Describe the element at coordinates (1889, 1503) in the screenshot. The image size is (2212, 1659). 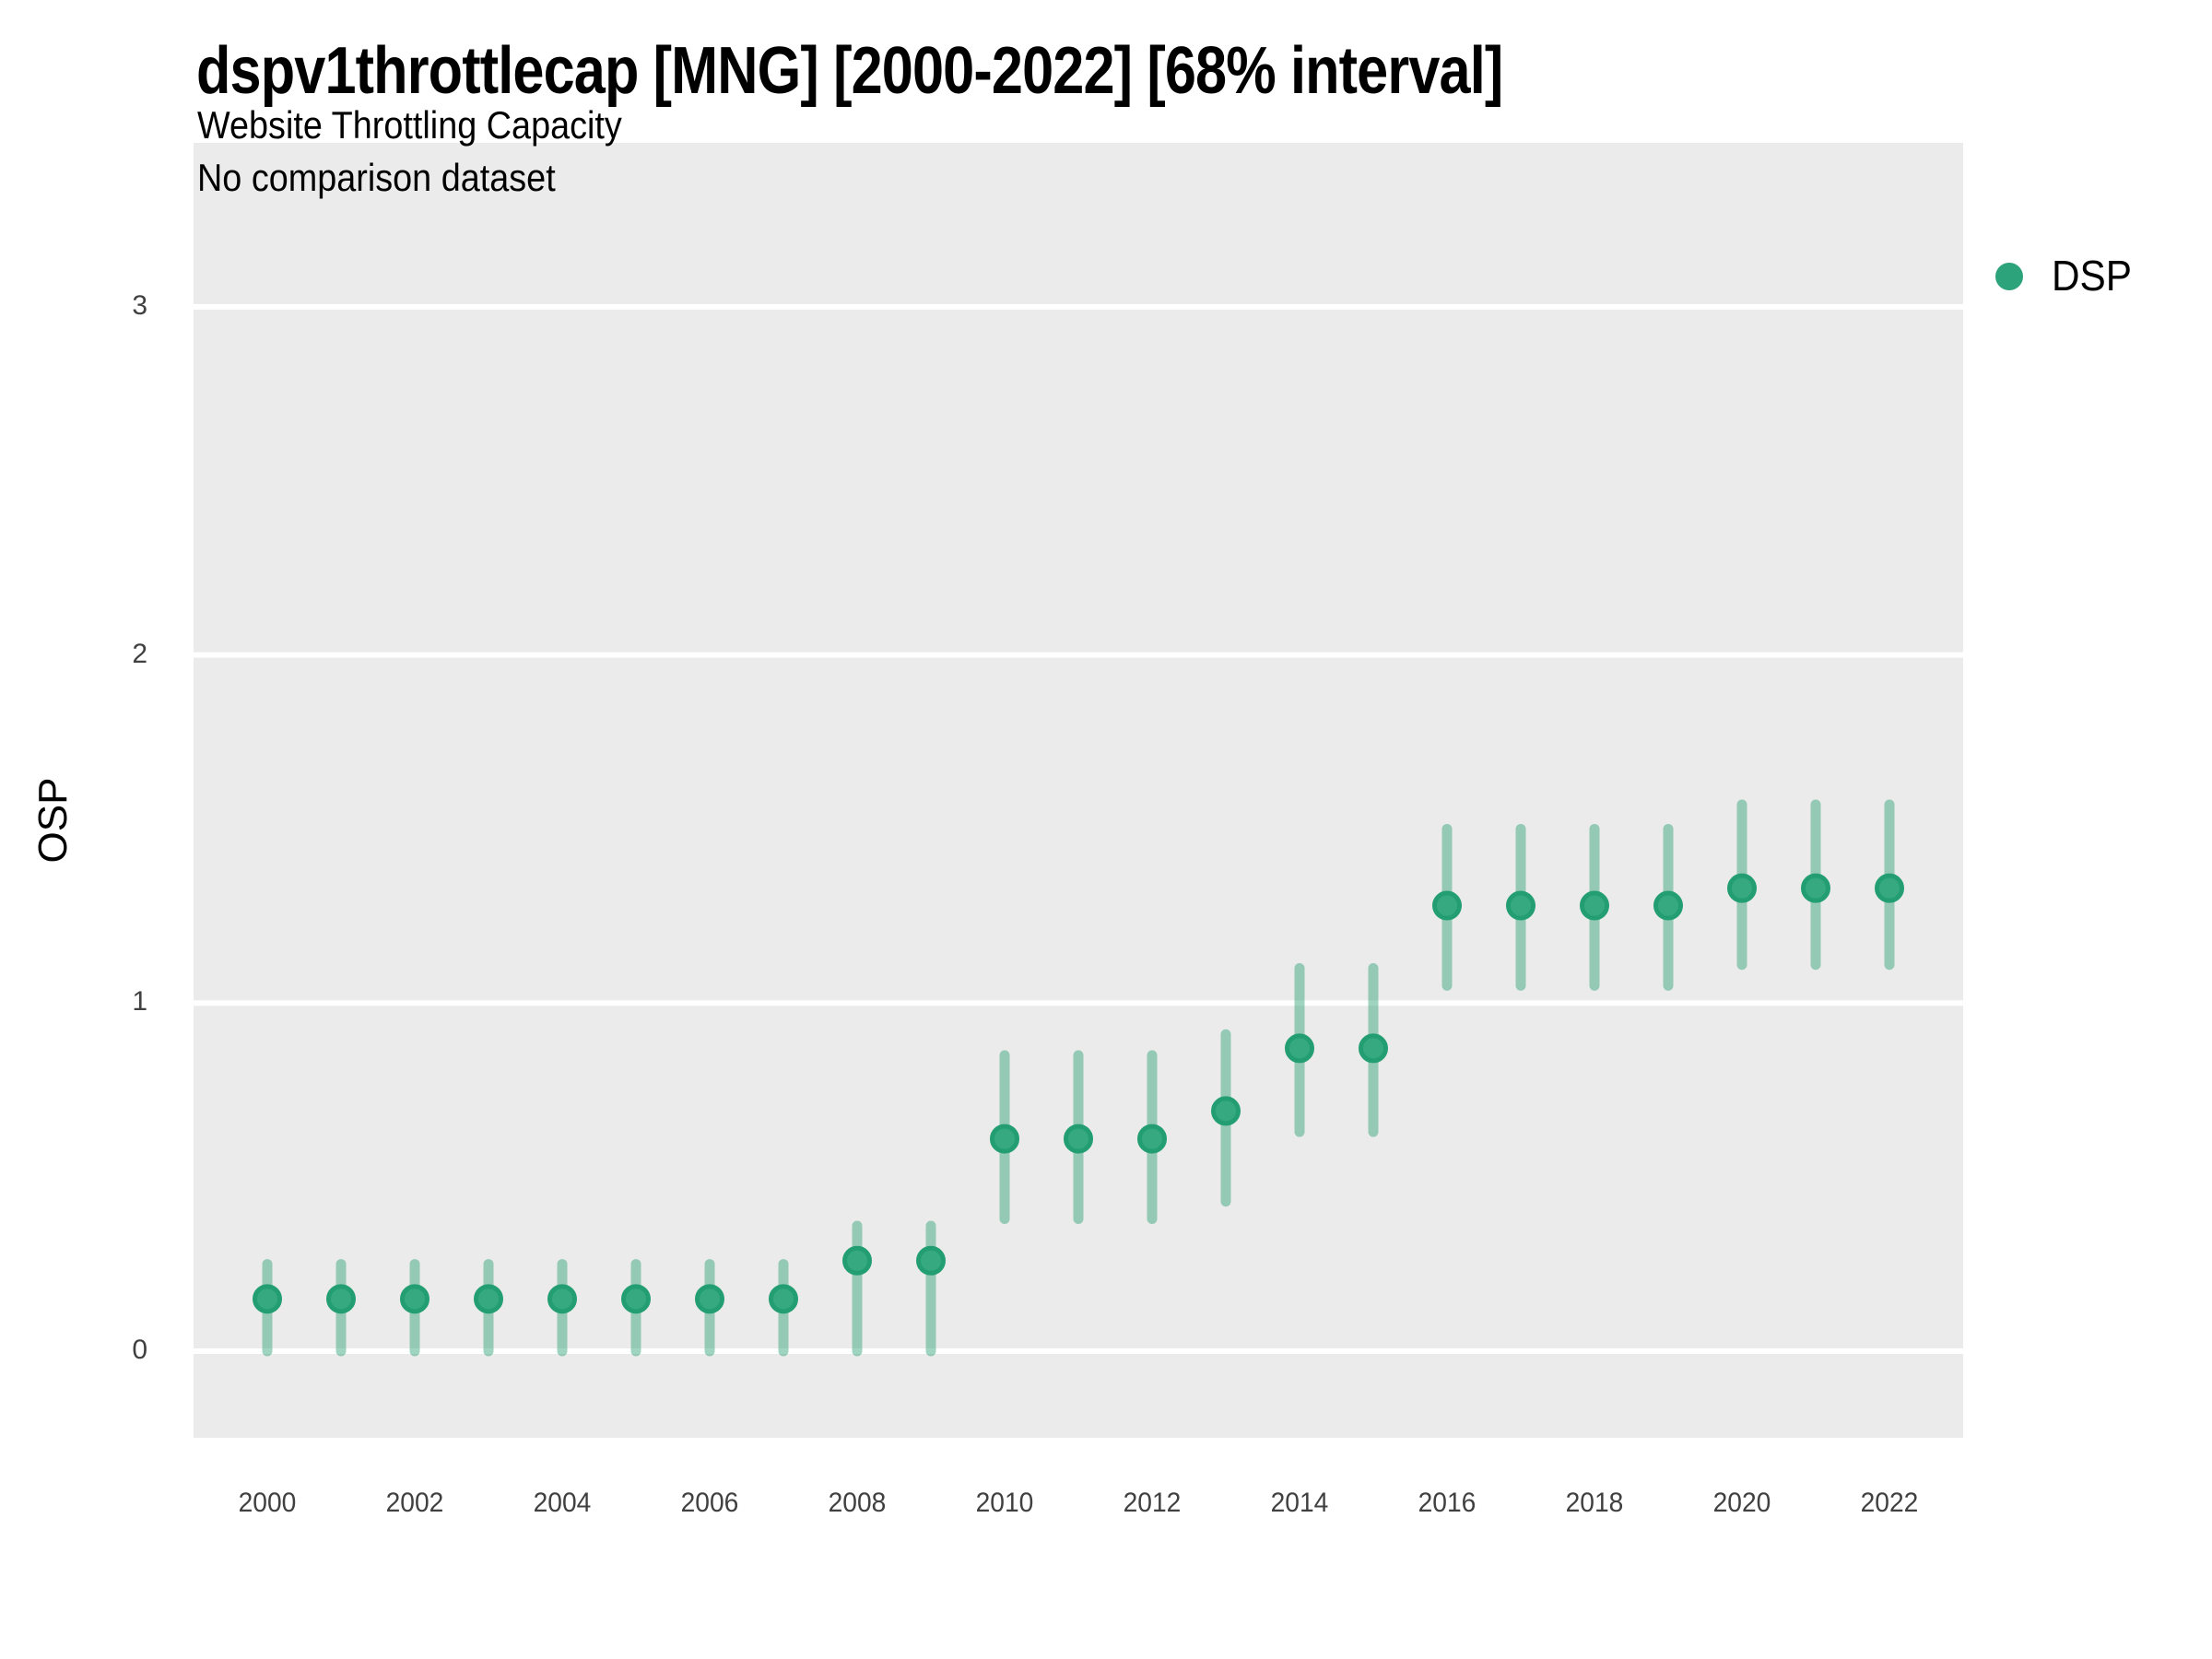
I see `x-tick-label-2022: 2022` at that location.